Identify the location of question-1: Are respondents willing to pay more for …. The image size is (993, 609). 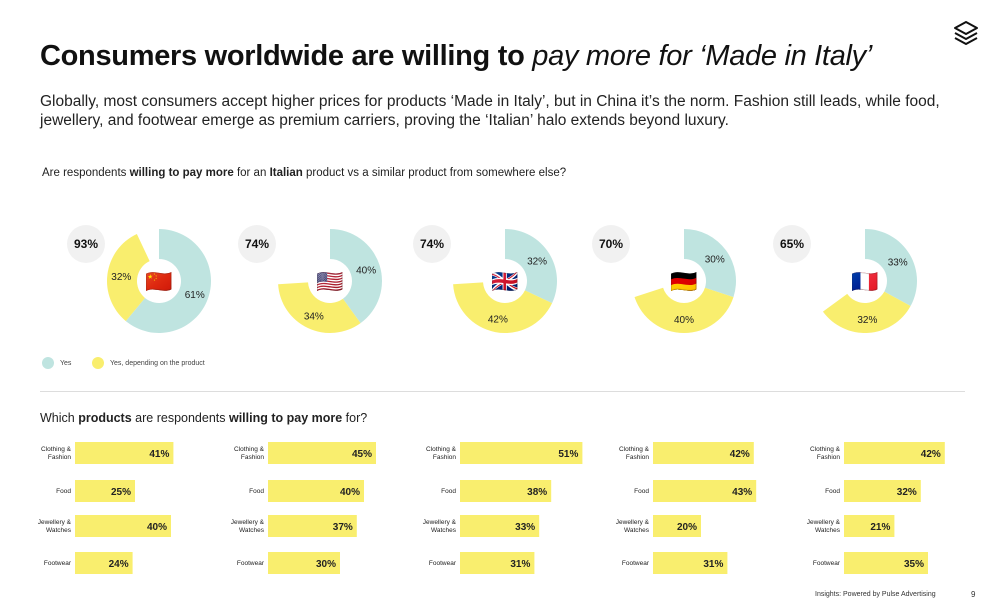
(304, 173).